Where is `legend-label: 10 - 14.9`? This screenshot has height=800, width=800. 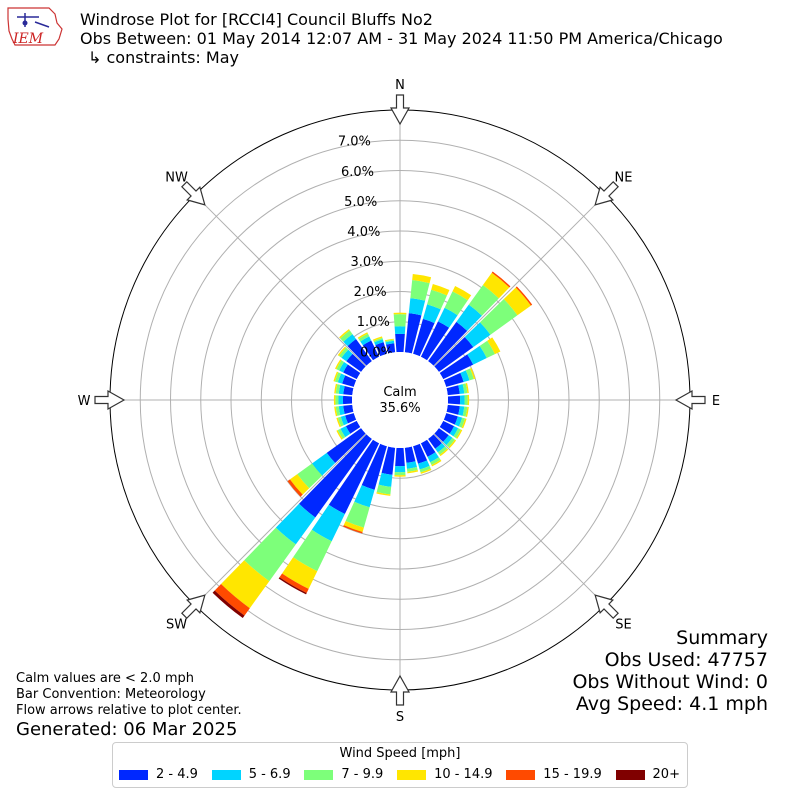
legend-label: 10 - 14.9 is located at coordinates (463, 774).